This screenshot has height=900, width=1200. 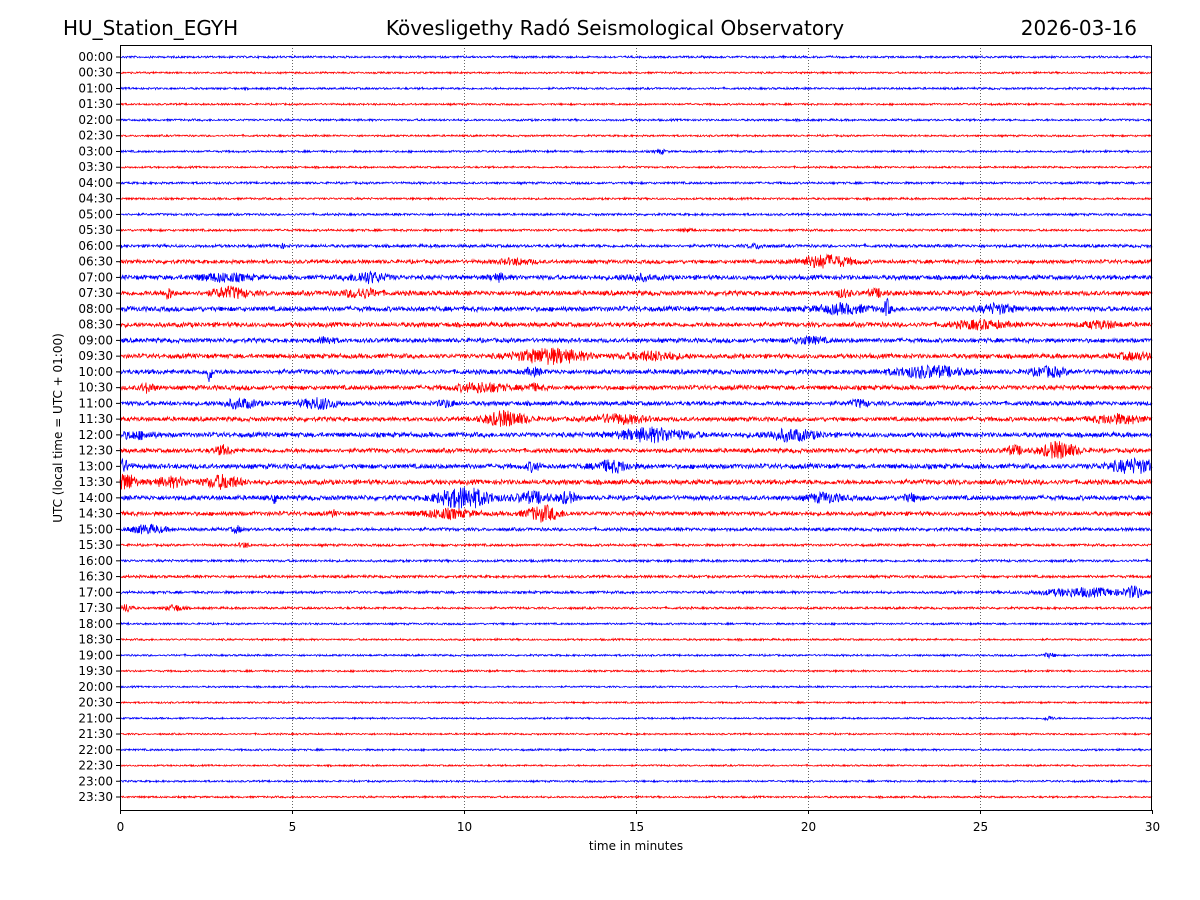 I want to click on y-tick-label: 00:00, so click(x=95, y=57).